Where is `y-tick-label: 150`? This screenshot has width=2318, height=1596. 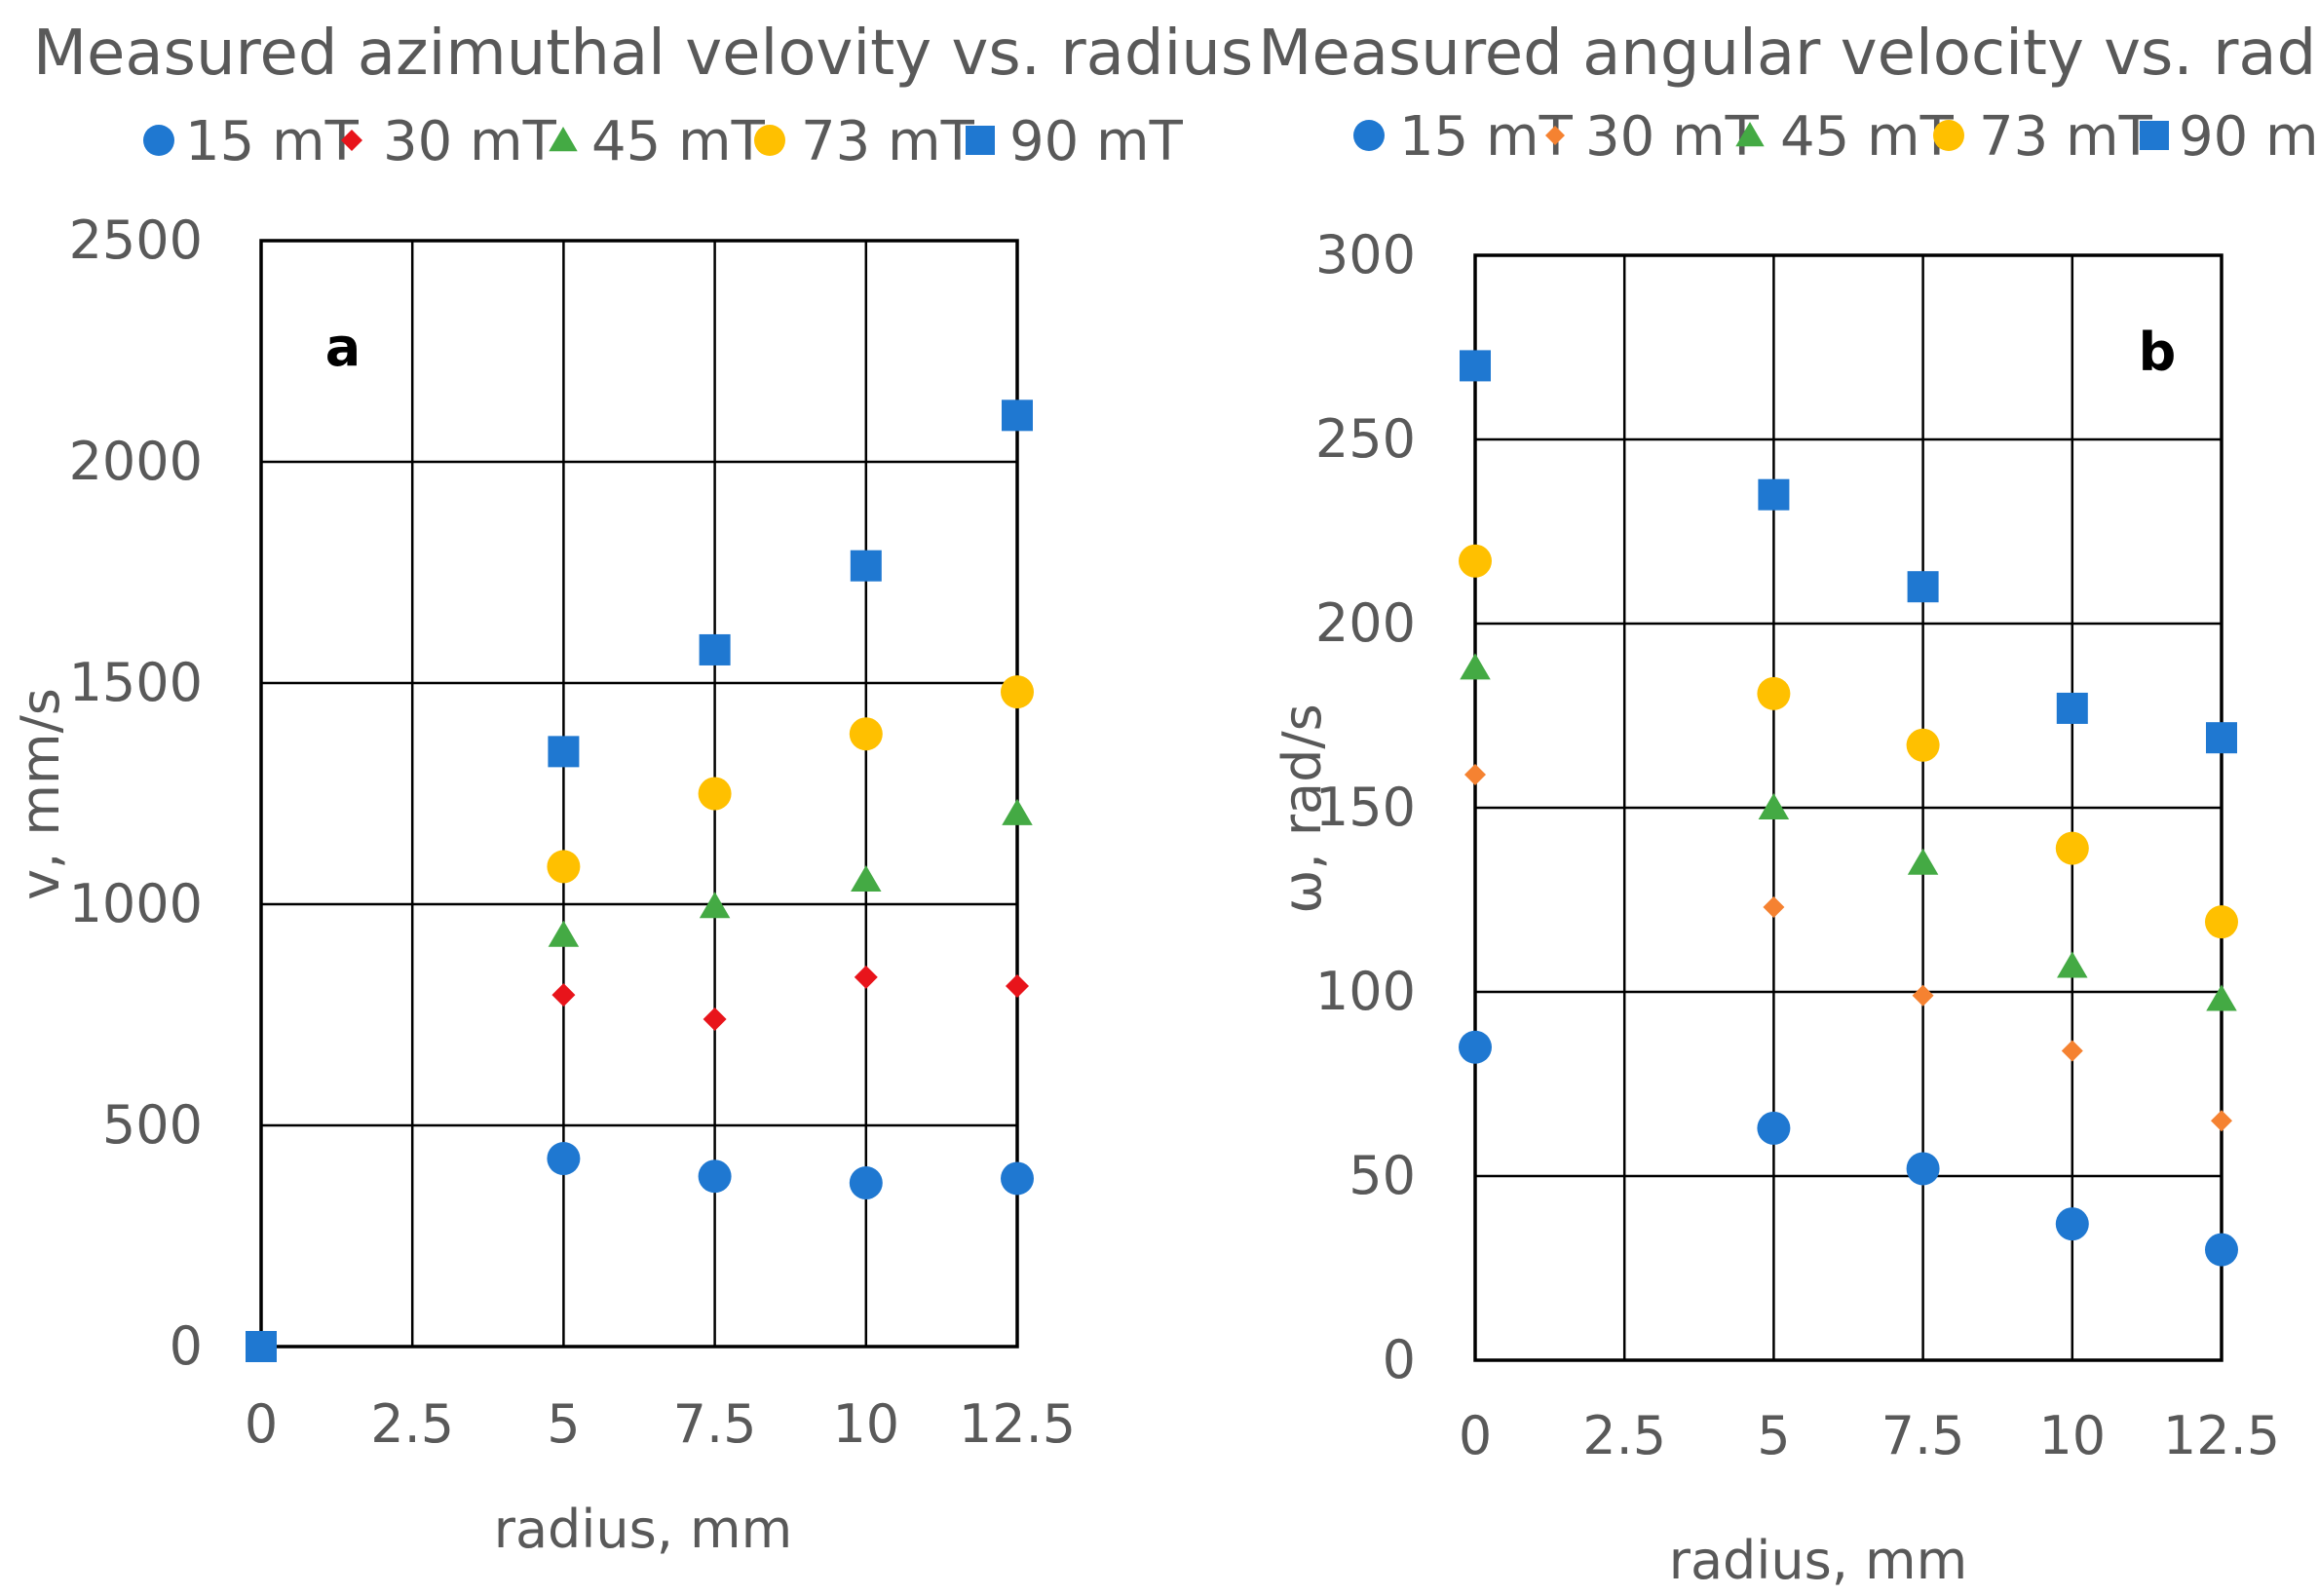
y-tick-label: 150 is located at coordinates (1365, 808).